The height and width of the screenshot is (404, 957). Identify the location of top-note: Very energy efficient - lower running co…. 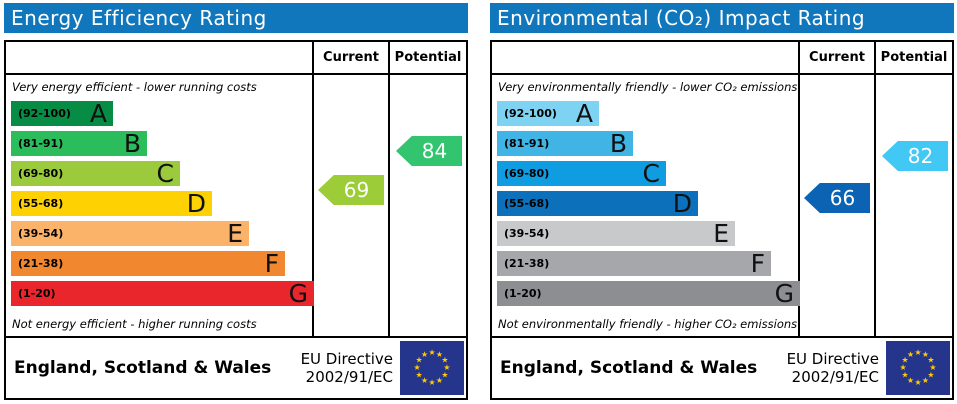
(134, 87).